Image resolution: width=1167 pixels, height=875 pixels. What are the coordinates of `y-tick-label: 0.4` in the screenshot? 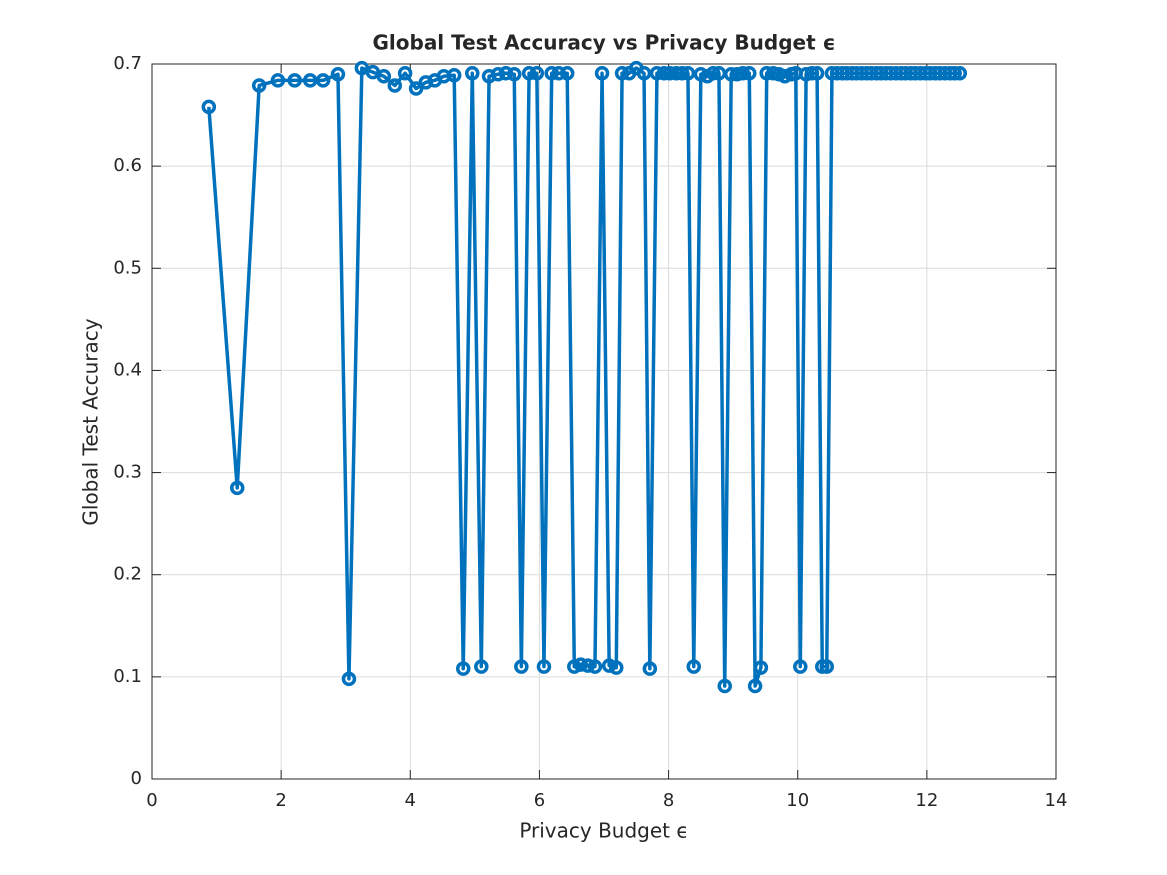 It's located at (127, 369).